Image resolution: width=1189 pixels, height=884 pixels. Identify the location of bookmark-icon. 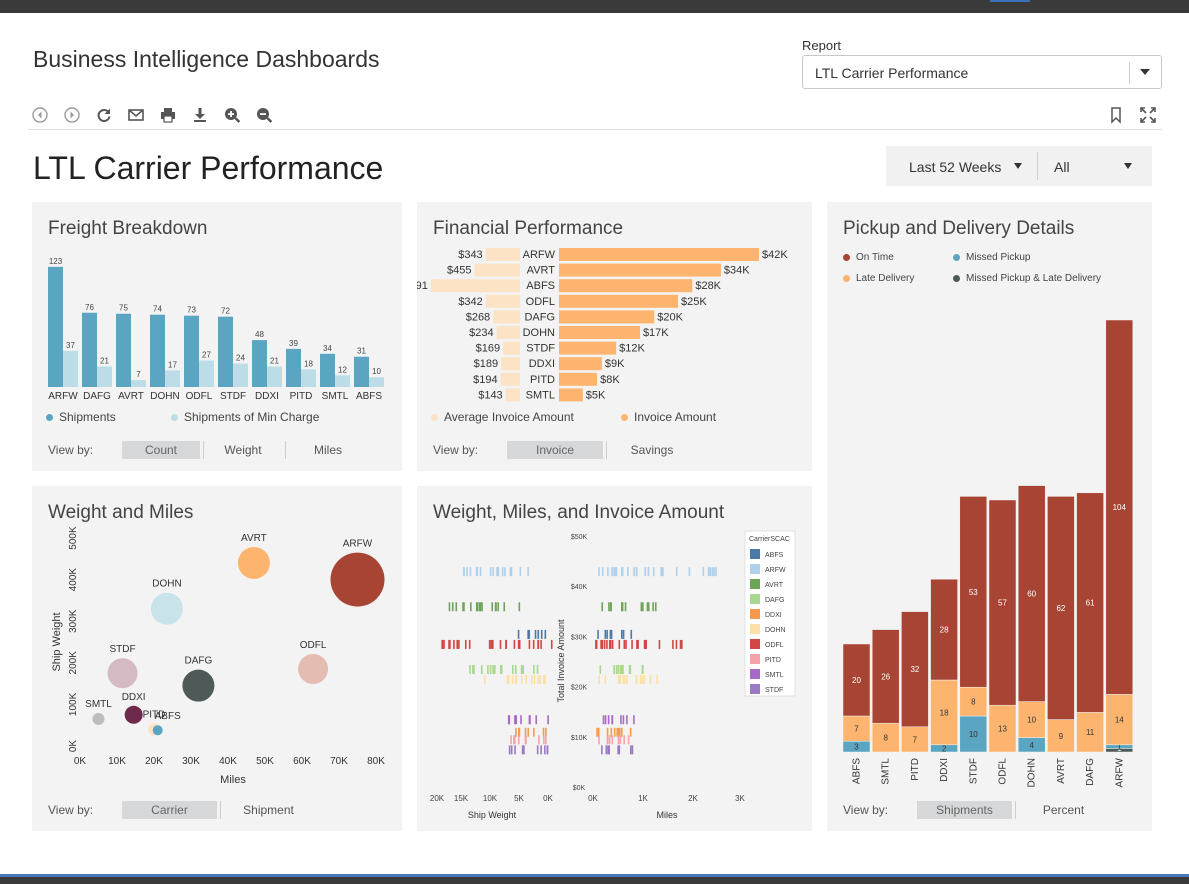
(1116, 115).